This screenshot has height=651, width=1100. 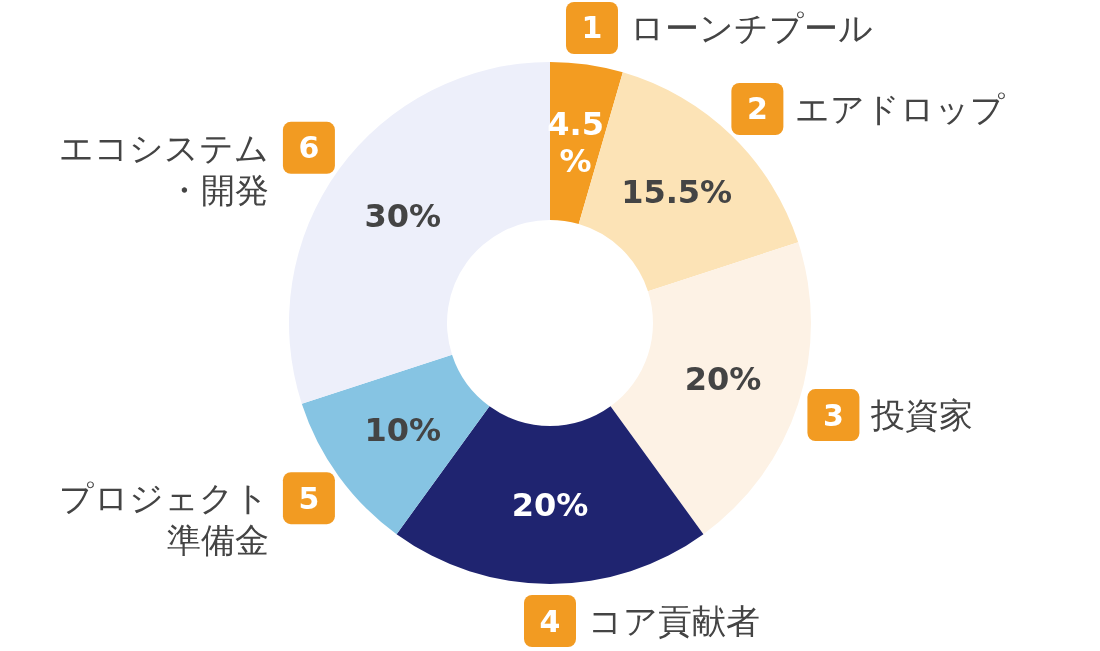 I want to click on data-label: 15.5%, so click(x=677, y=192).